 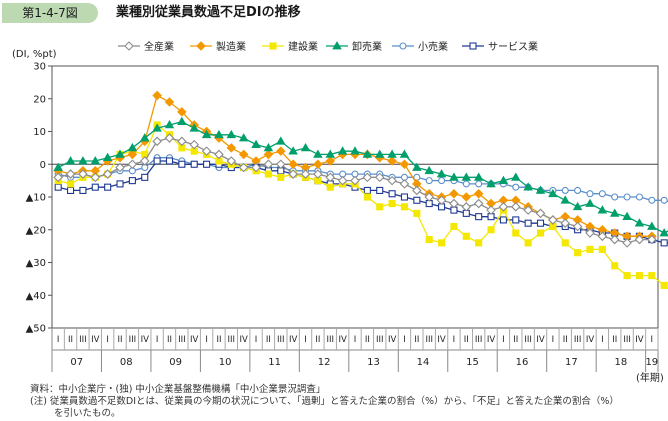 What do you see at coordinates (650, 377) in the screenshot?
I see `x-axis-unit-label: (年期)` at bounding box center [650, 377].